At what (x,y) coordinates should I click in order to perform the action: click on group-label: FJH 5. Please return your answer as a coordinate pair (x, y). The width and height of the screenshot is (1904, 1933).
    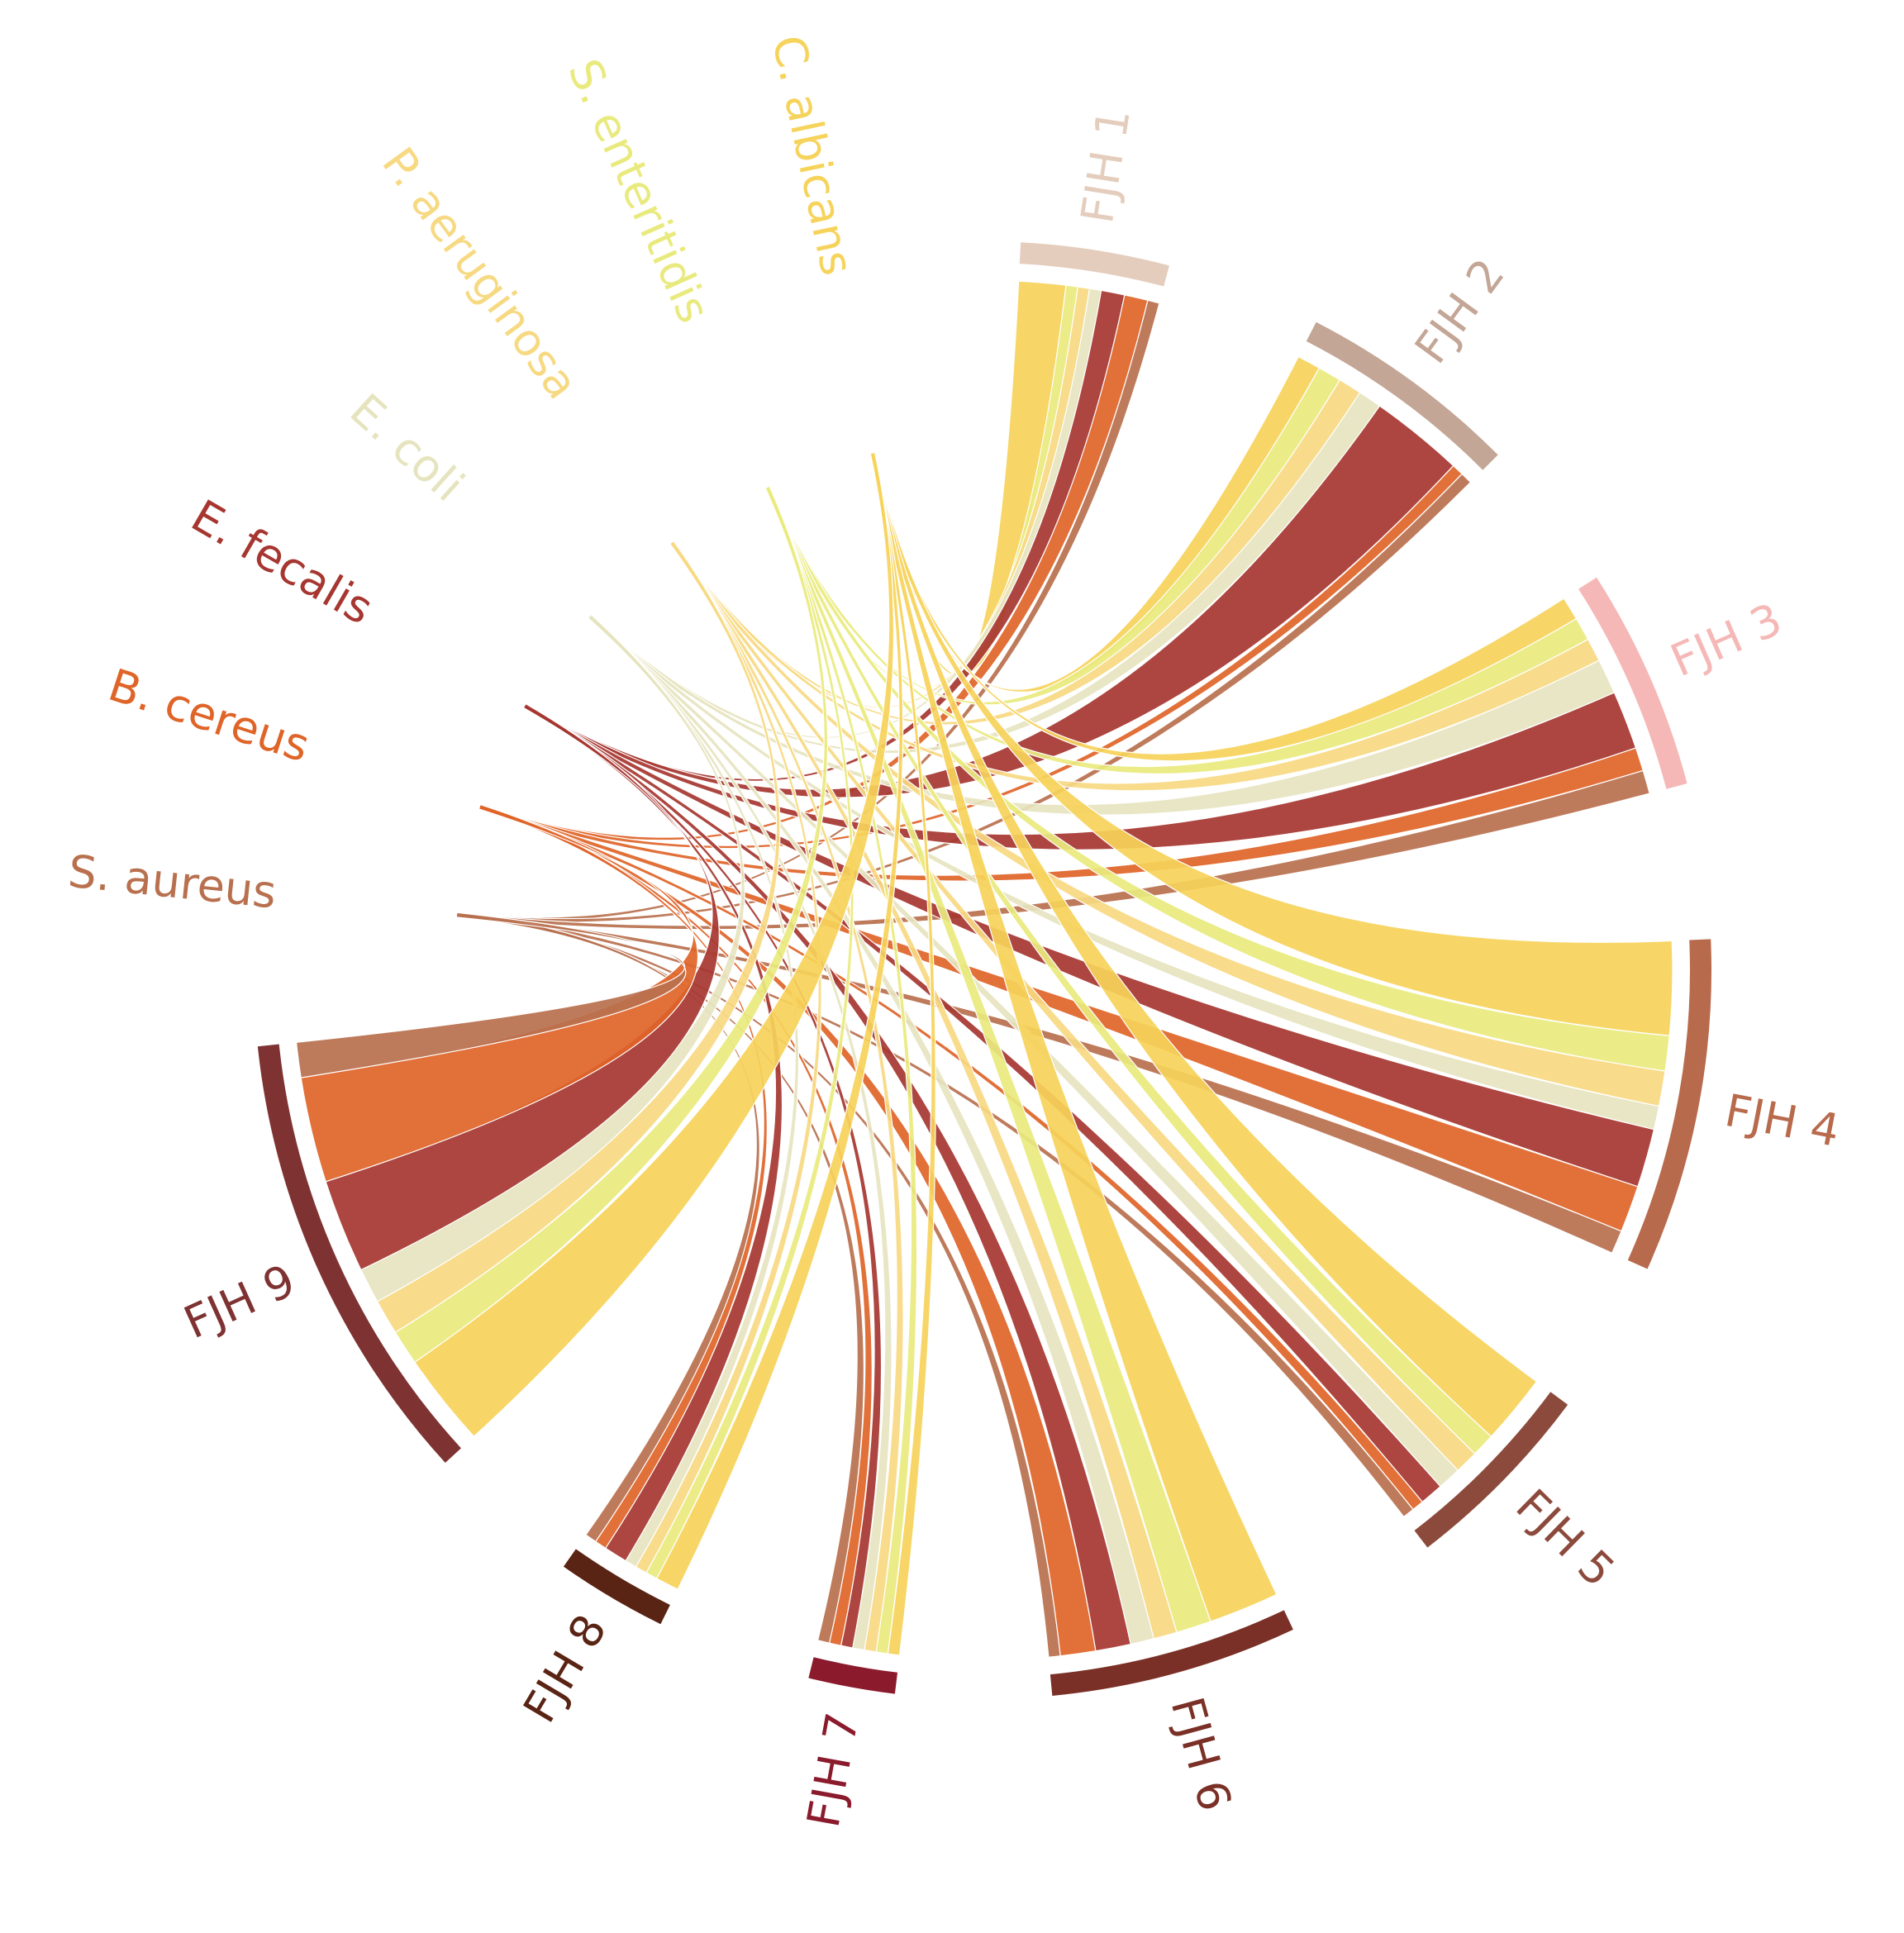
    Looking at the image, I should click on (1565, 1538).